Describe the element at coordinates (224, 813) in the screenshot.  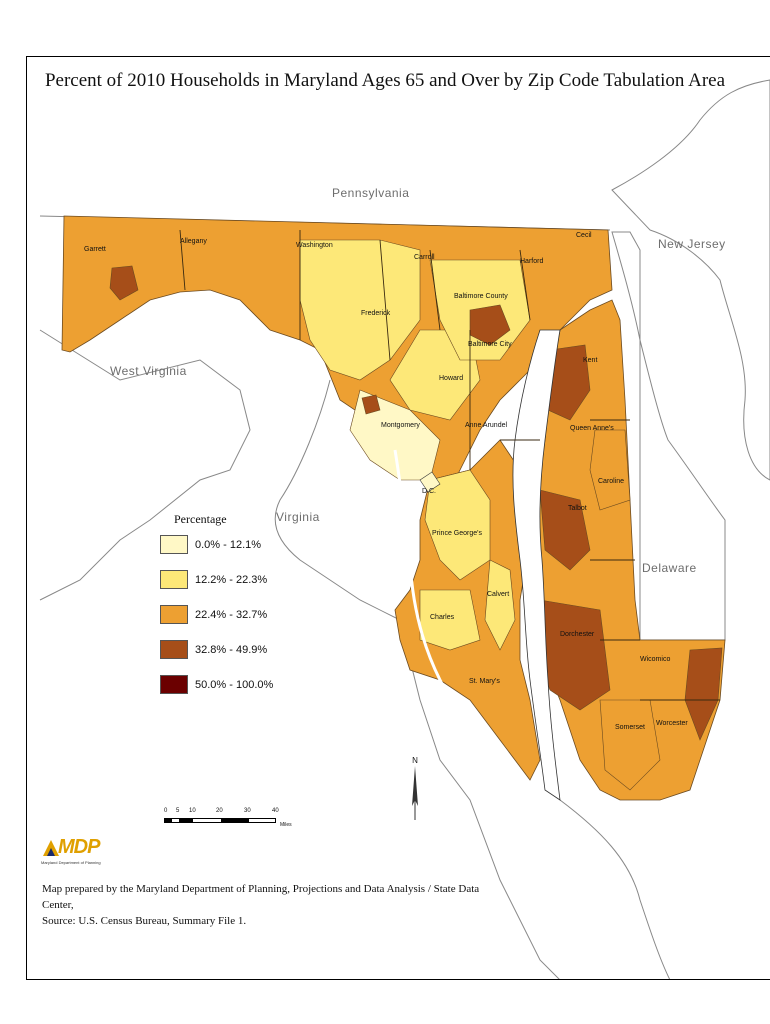
I see `scale-ticks: 0 5 10 20 30 40` at that location.